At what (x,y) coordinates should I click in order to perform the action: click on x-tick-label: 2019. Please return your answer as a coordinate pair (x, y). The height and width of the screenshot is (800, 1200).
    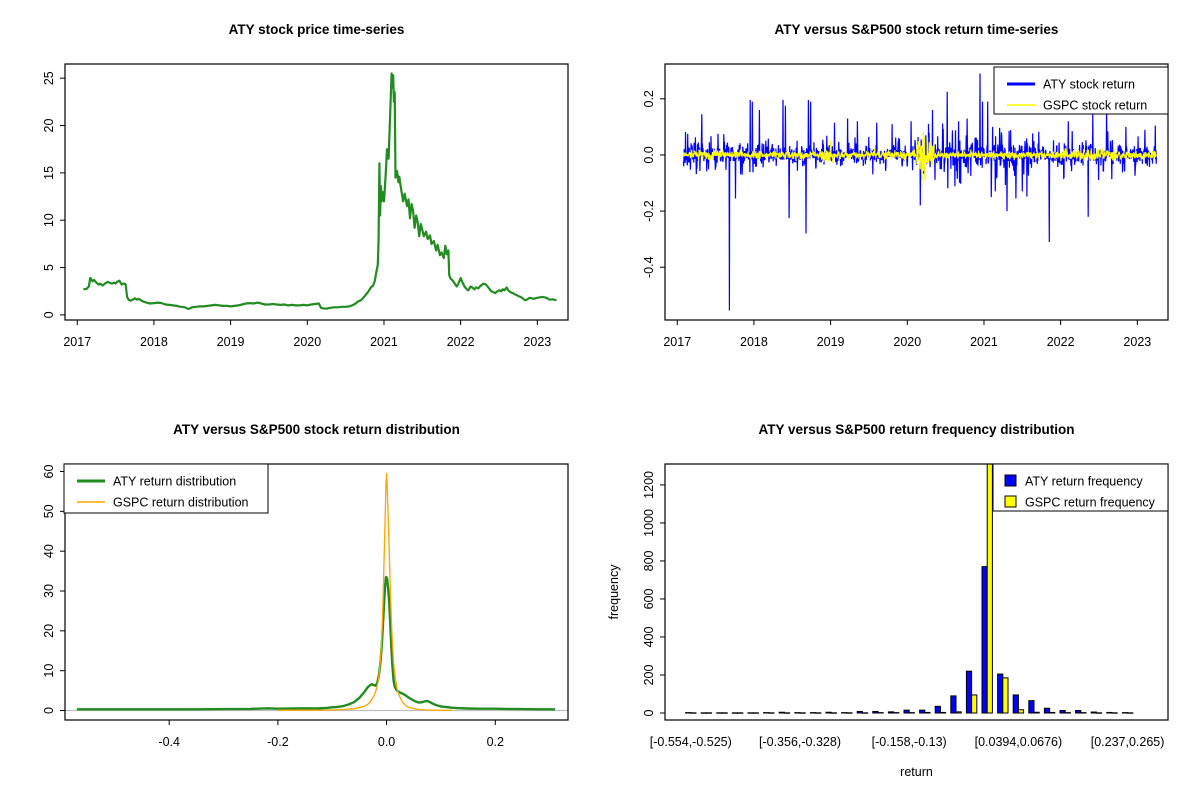
    Looking at the image, I should click on (231, 342).